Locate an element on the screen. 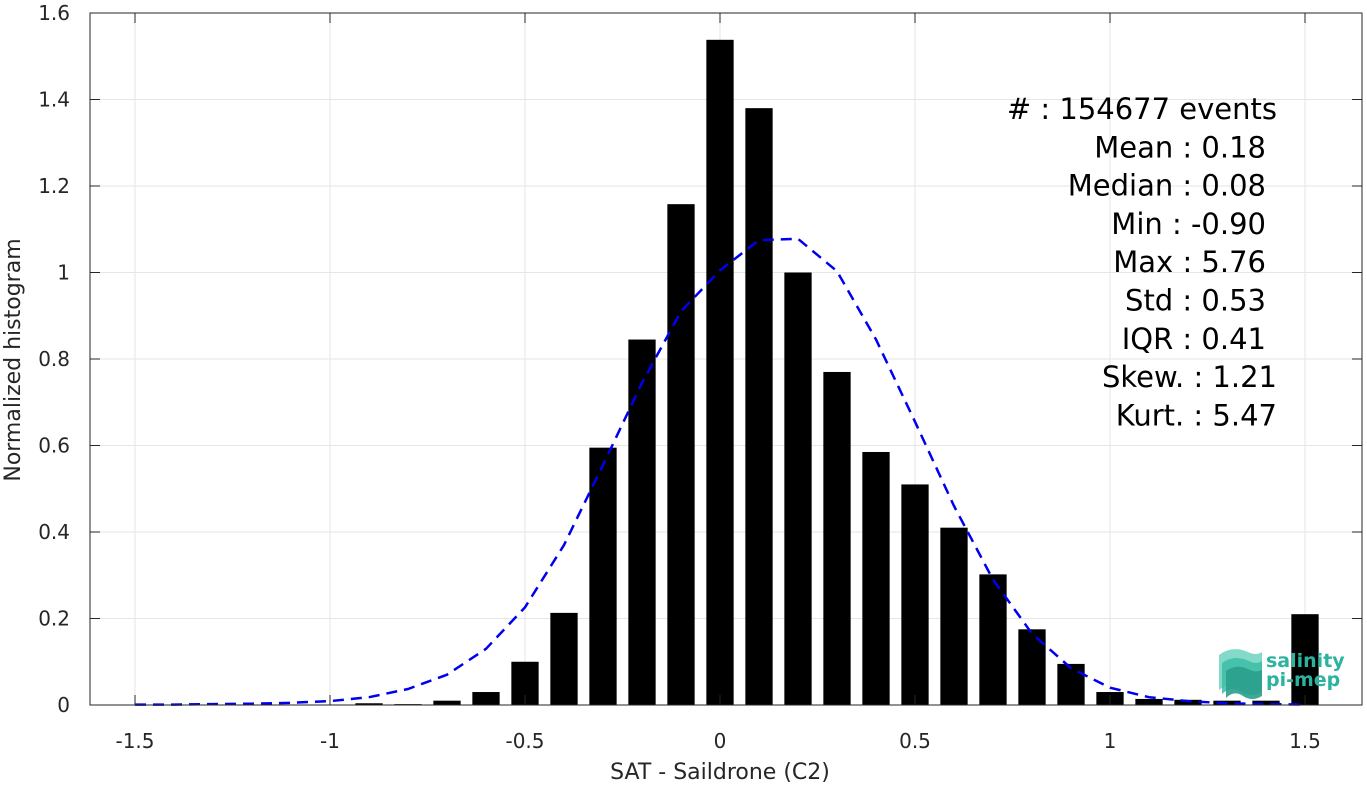 The height and width of the screenshot is (785, 1367). logo-text-line2: pi-mep is located at coordinates (1303, 680).